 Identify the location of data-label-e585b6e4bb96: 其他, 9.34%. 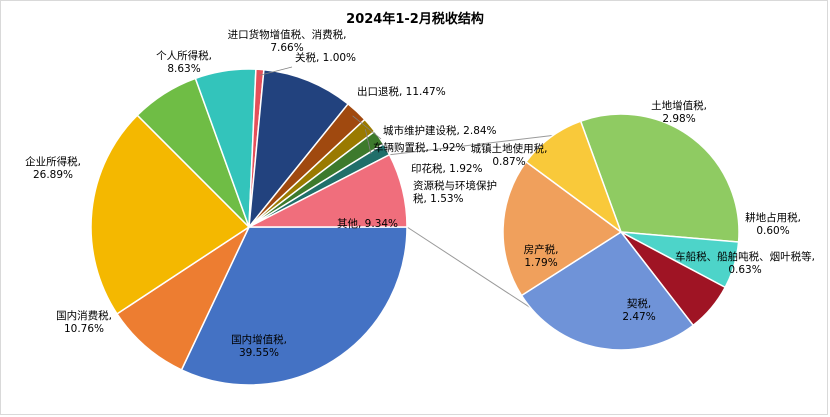
(367, 223).